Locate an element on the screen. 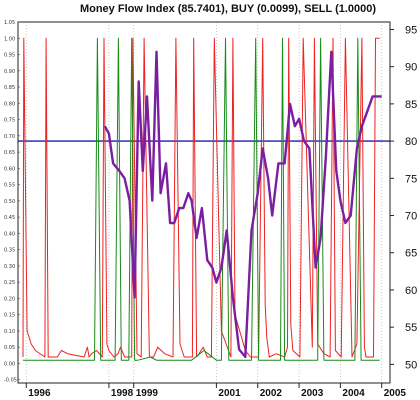 The image size is (420, 400). left-axis-label: 0.25 is located at coordinates (9, 283).